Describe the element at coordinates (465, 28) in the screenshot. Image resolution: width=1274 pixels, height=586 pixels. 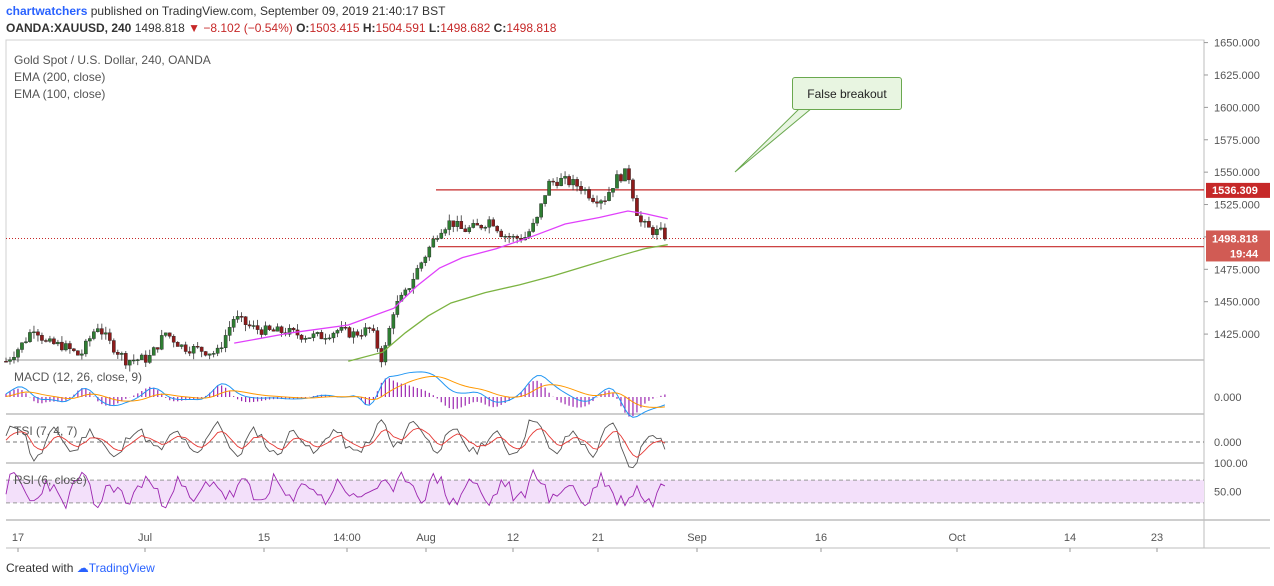
I see `low-value: 1498.682` at that location.